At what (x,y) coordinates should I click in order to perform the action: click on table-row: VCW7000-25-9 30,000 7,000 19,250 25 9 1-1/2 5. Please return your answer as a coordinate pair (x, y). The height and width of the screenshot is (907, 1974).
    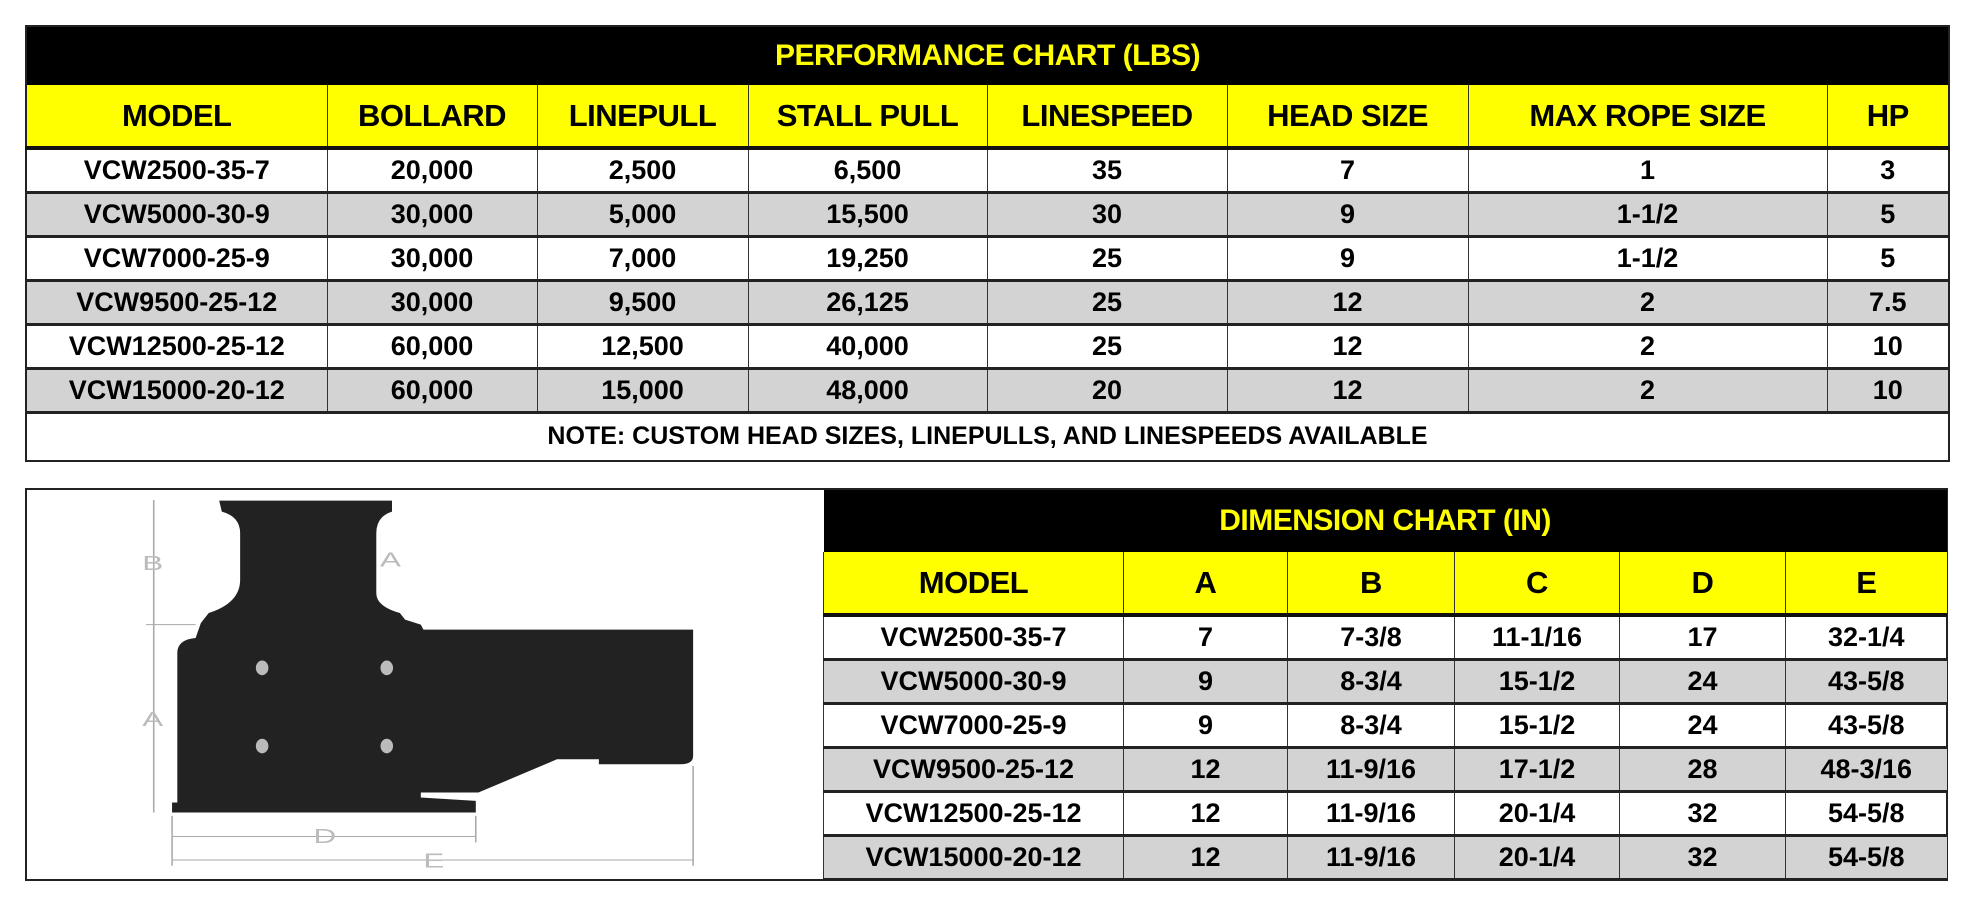
    Looking at the image, I should click on (988, 259).